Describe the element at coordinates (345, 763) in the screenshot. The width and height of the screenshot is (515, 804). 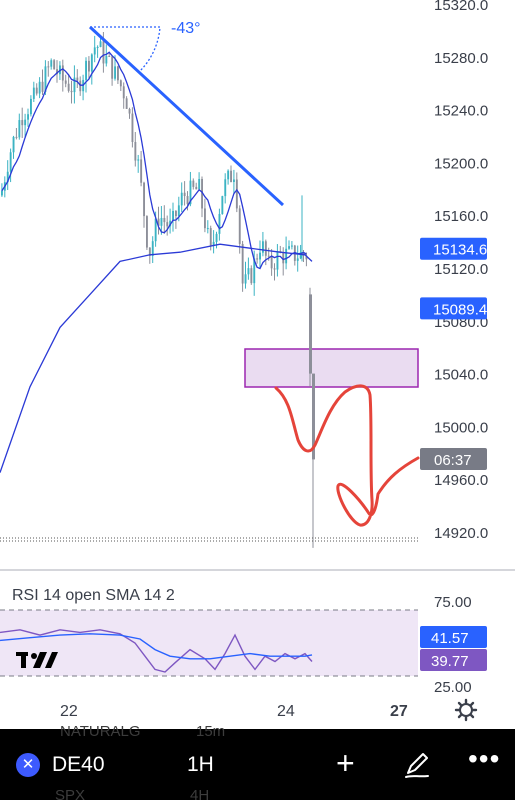
I see `plus-icon: +` at that location.